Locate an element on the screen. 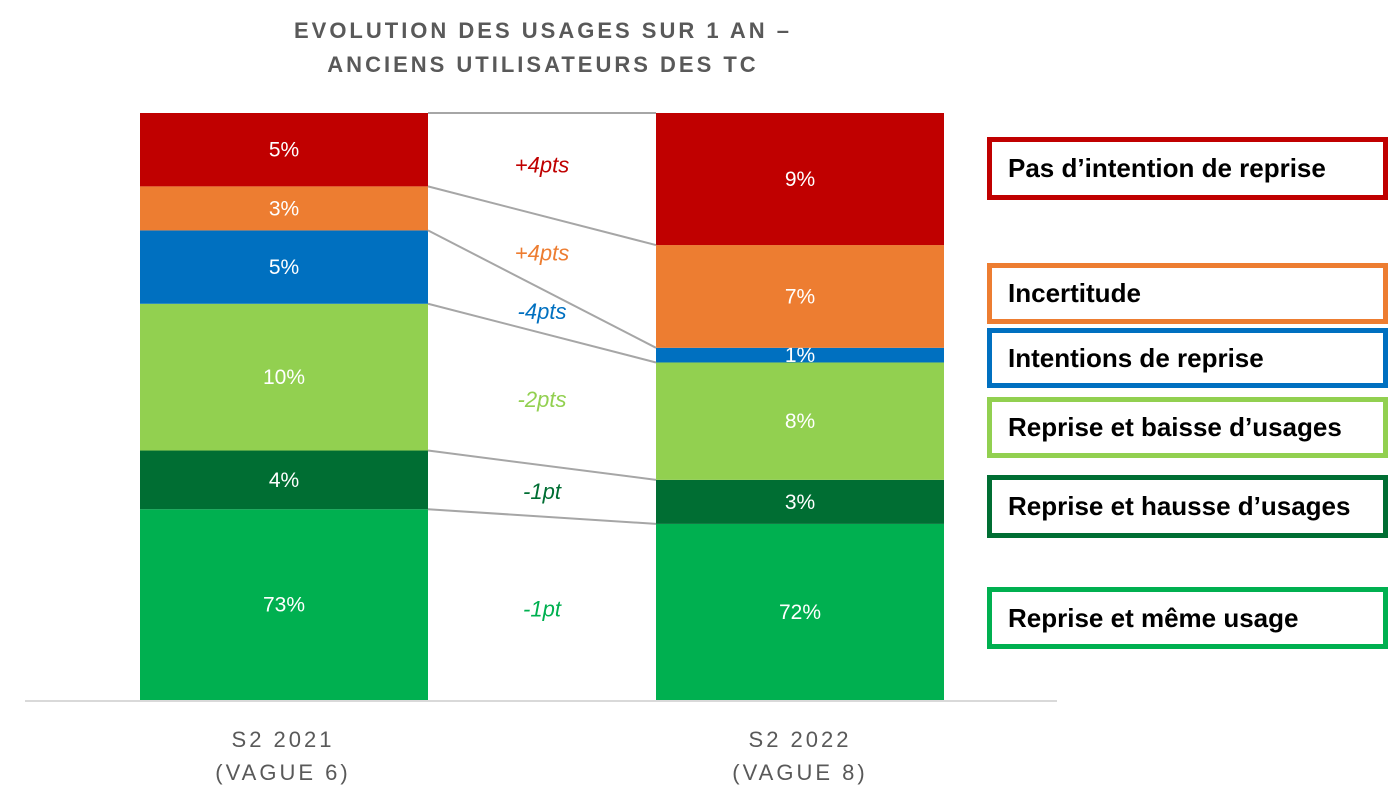 The width and height of the screenshot is (1400, 800). data-label: 9% is located at coordinates (800, 179).